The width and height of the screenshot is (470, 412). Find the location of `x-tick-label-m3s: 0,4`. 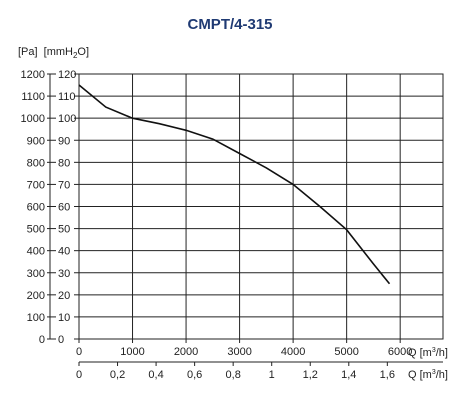

x-tick-label-m3s: 0,4 is located at coordinates (155, 375).